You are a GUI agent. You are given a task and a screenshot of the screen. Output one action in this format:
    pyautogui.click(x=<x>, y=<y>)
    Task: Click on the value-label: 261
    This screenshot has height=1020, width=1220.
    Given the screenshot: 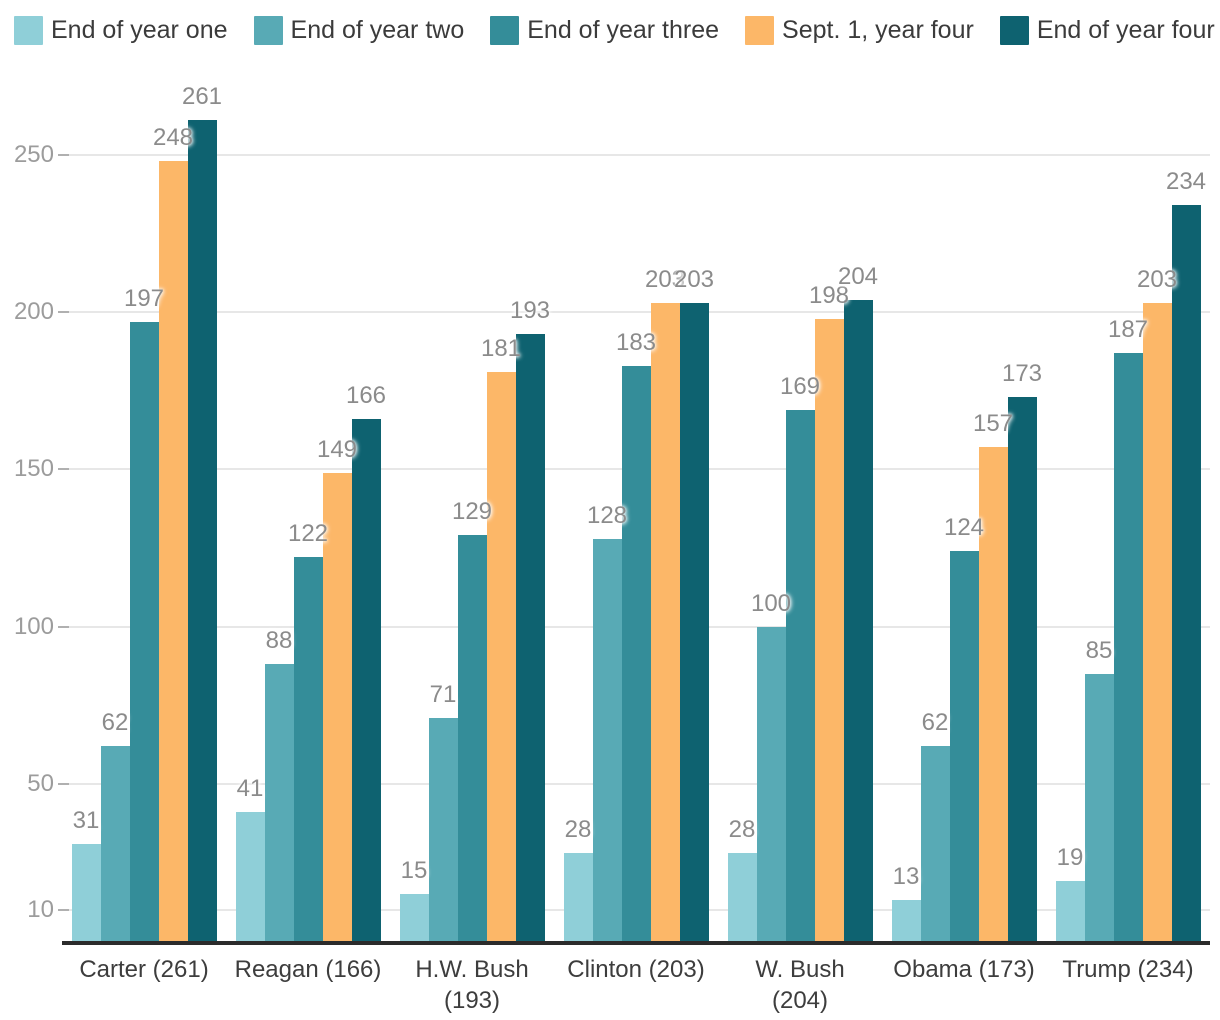 What is the action you would take?
    pyautogui.click(x=202, y=97)
    